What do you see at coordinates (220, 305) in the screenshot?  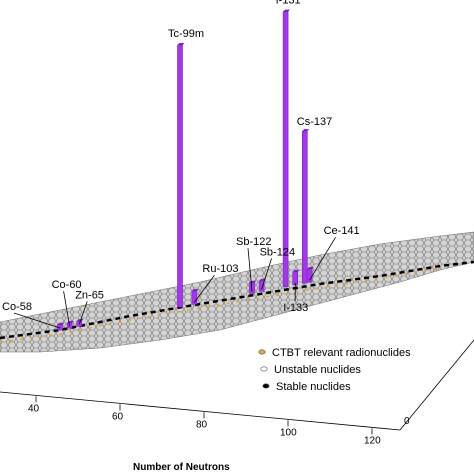 I see `ctbt-line` at bounding box center [220, 305].